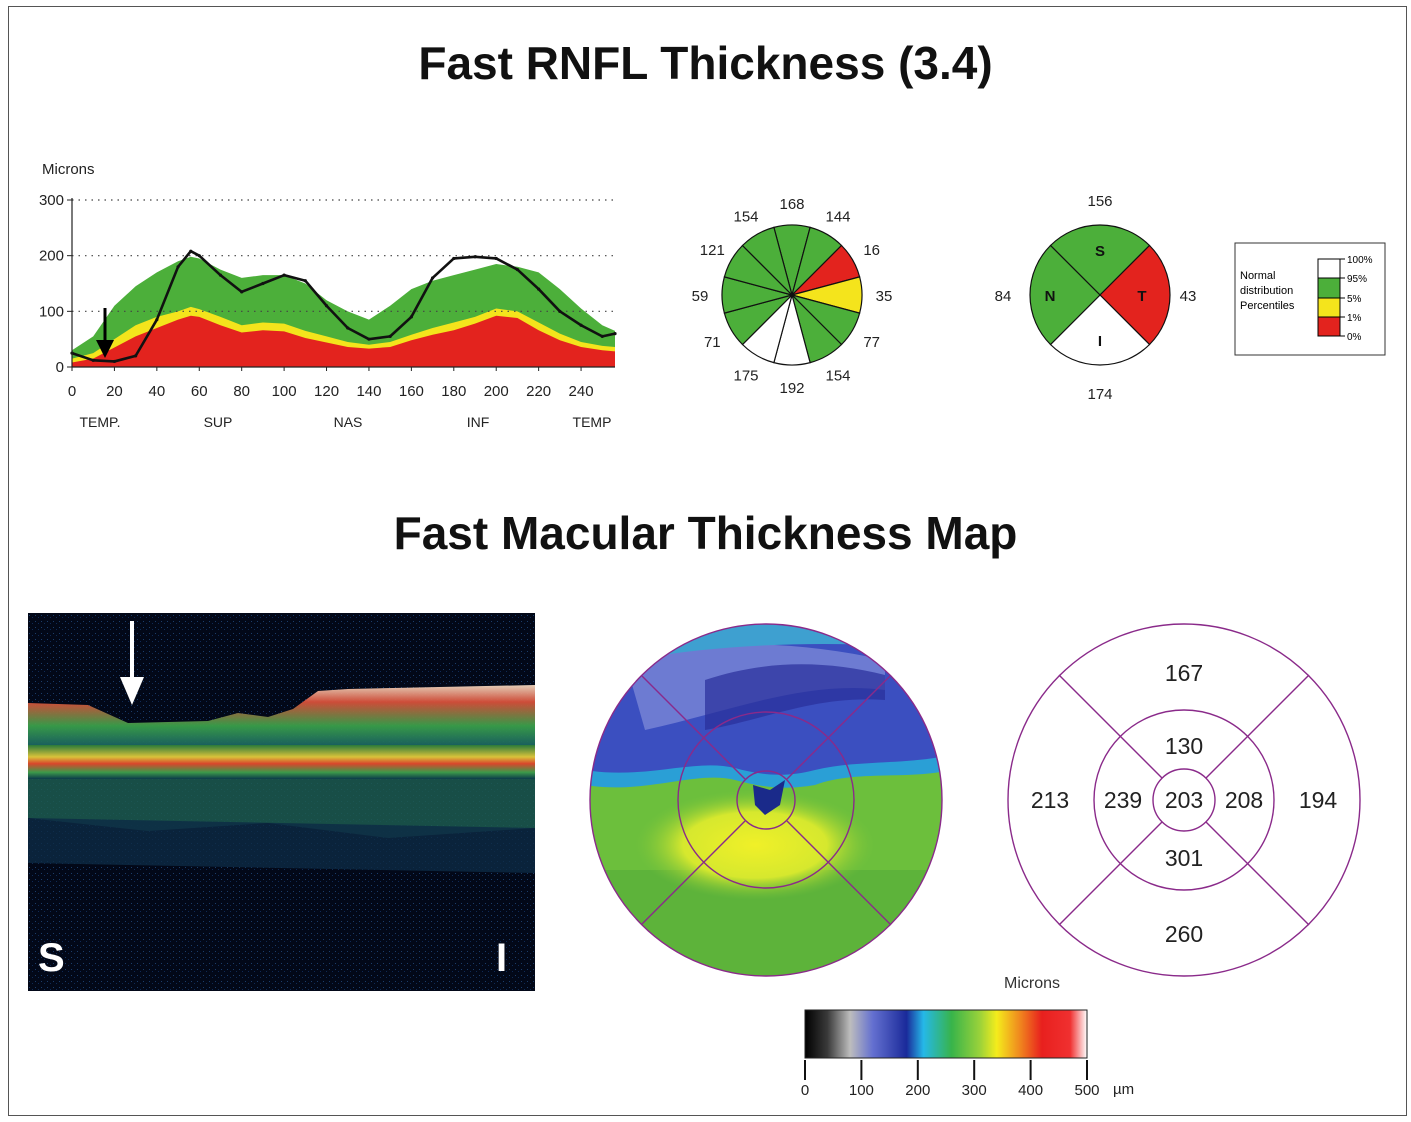  I want to click on oct-label-s: S, so click(51, 958).